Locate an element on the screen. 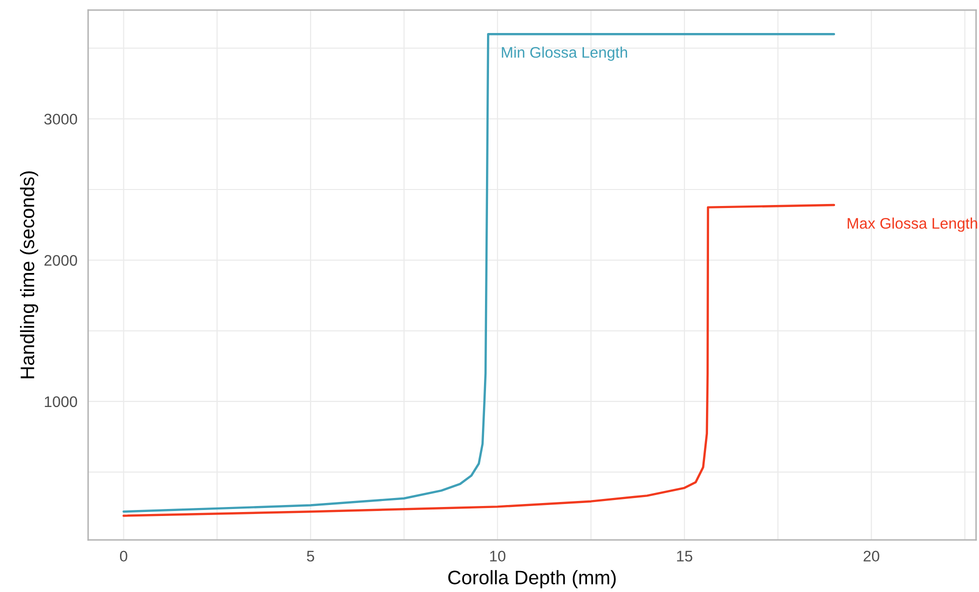 The image size is (979, 592). x-tick-label: 20 is located at coordinates (872, 556).